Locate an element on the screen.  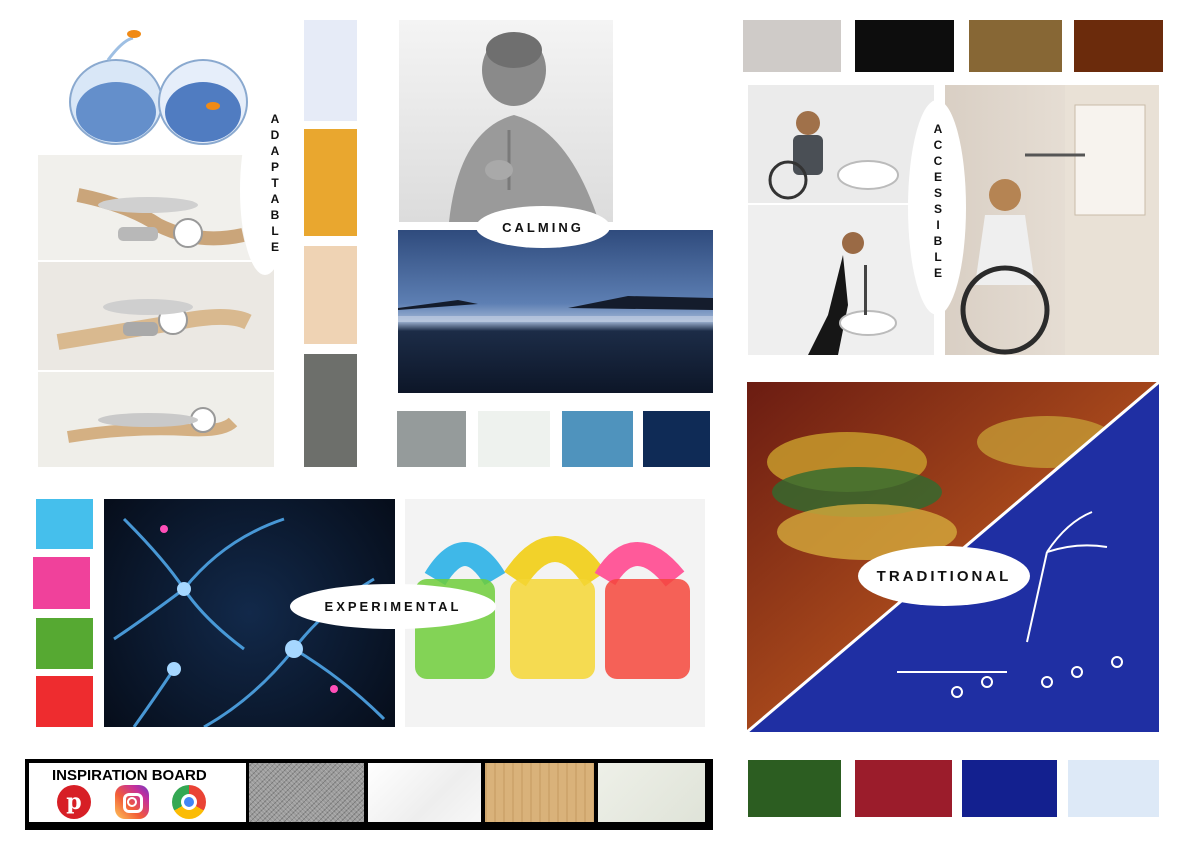
calming-label: CALMING is located at coordinates (543, 227).